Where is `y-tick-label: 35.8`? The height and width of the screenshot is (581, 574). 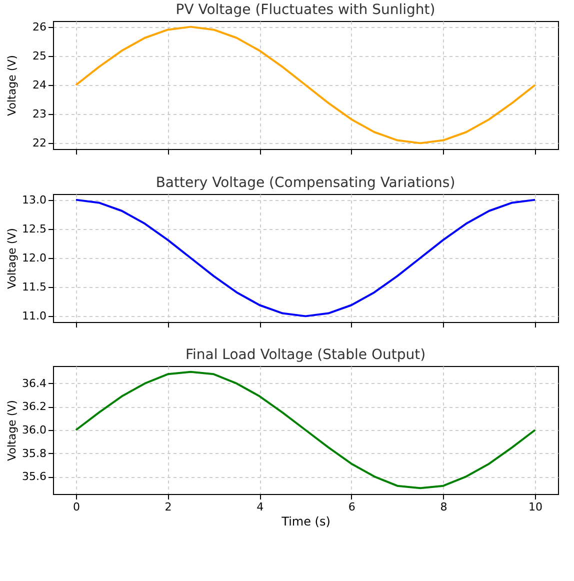
y-tick-label: 35.8 is located at coordinates (34, 453).